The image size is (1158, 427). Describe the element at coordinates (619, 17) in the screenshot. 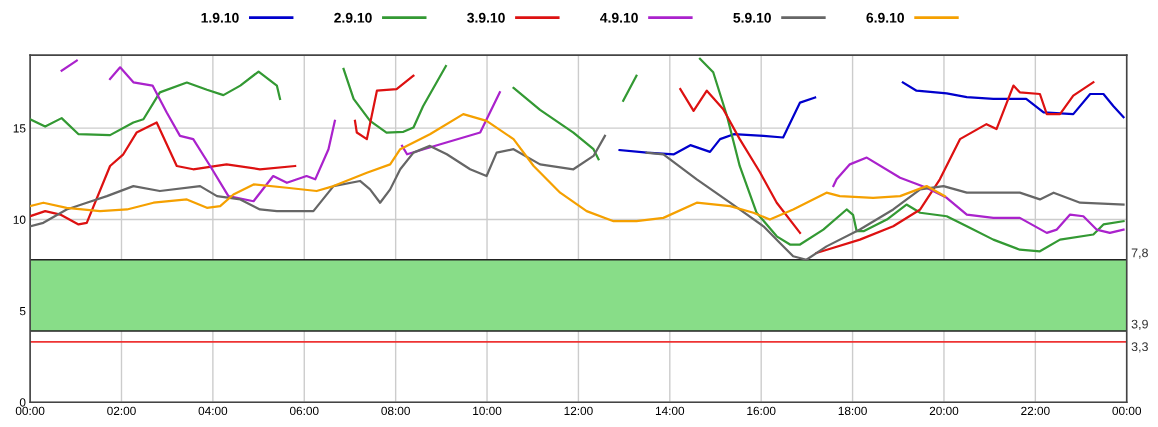

I see `legend-label: 4.9.10` at that location.